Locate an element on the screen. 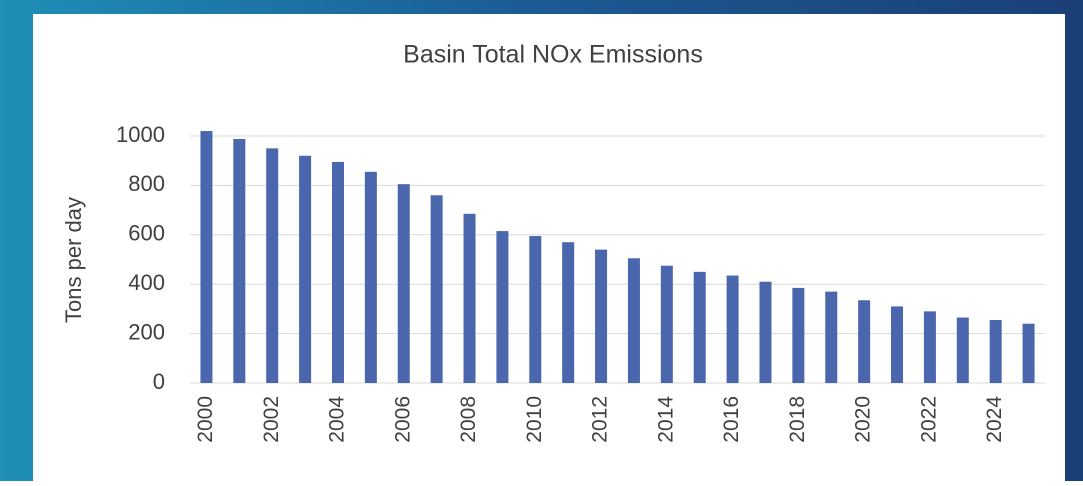  y-axis-label: Tons per day is located at coordinates (73, 260).